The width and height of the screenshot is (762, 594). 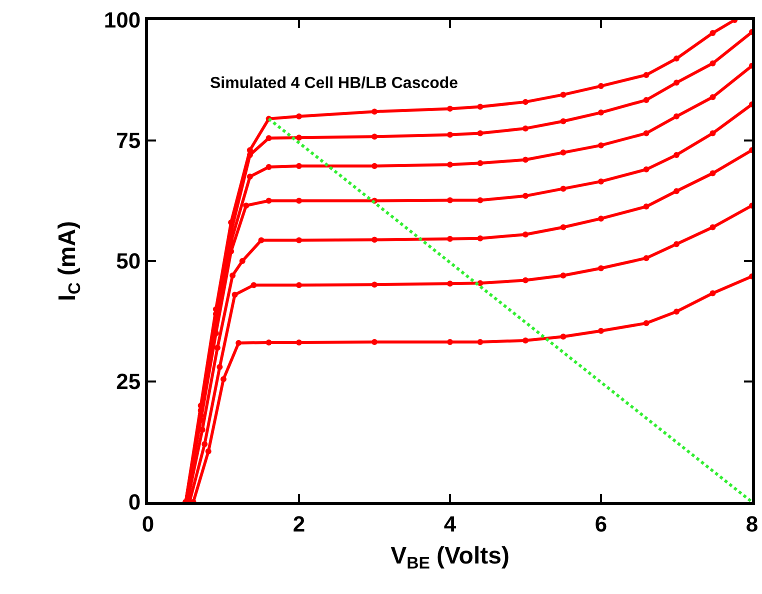 I want to click on annotation: Simulated 4 Cell HB/LB Cascode, so click(x=334, y=83).